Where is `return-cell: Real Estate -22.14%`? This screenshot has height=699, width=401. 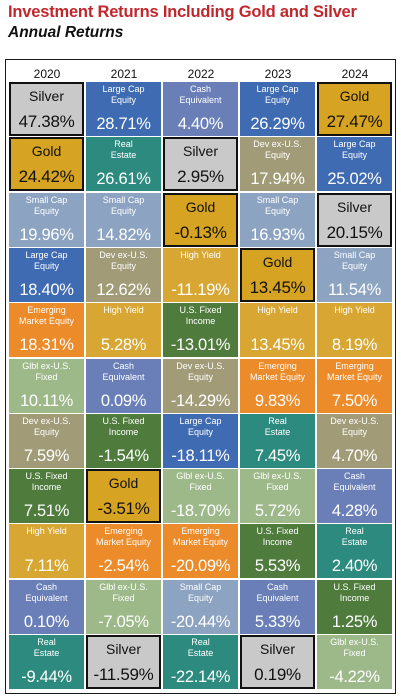
return-cell: Real Estate -22.14% is located at coordinates (200, 662).